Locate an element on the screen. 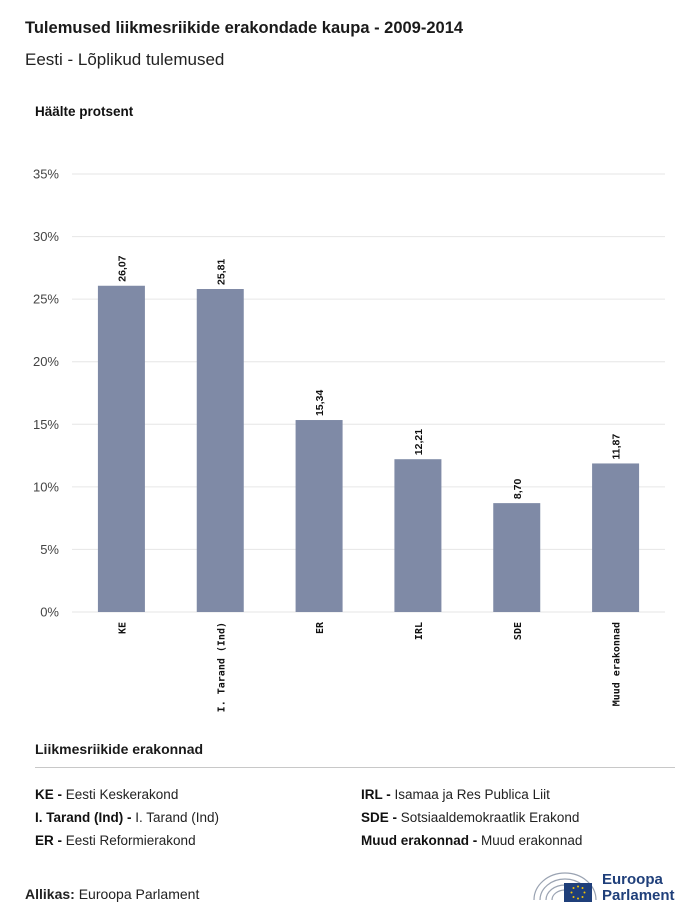  y-tick-label: 0% is located at coordinates (49, 612).